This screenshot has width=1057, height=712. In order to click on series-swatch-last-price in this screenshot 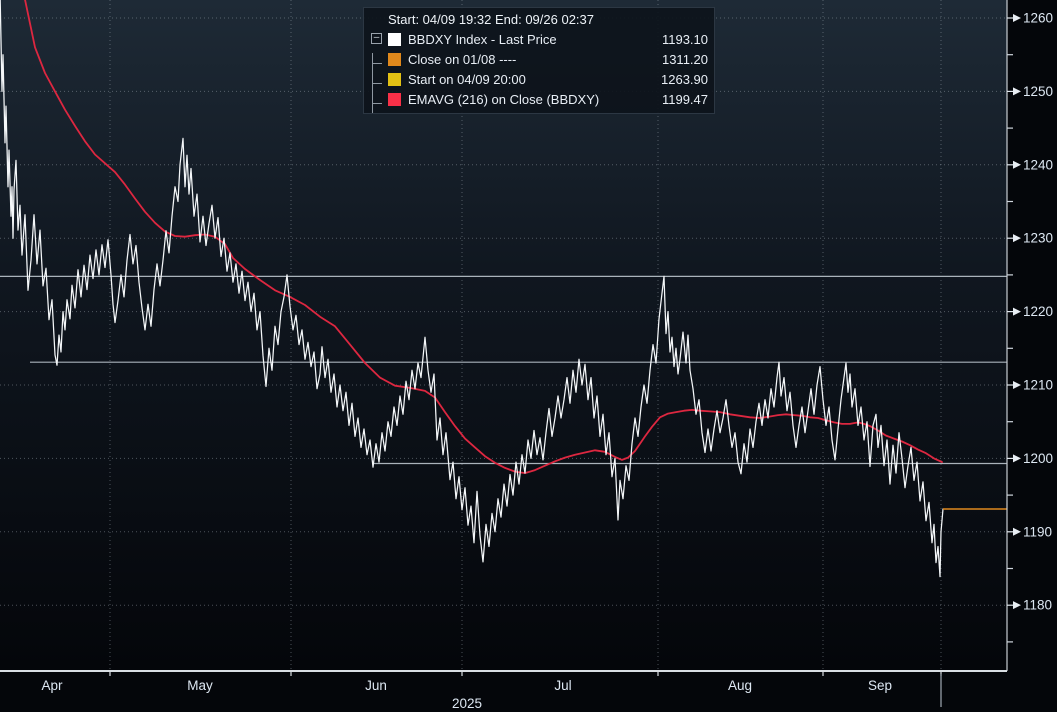, I will do `click(394, 39)`.